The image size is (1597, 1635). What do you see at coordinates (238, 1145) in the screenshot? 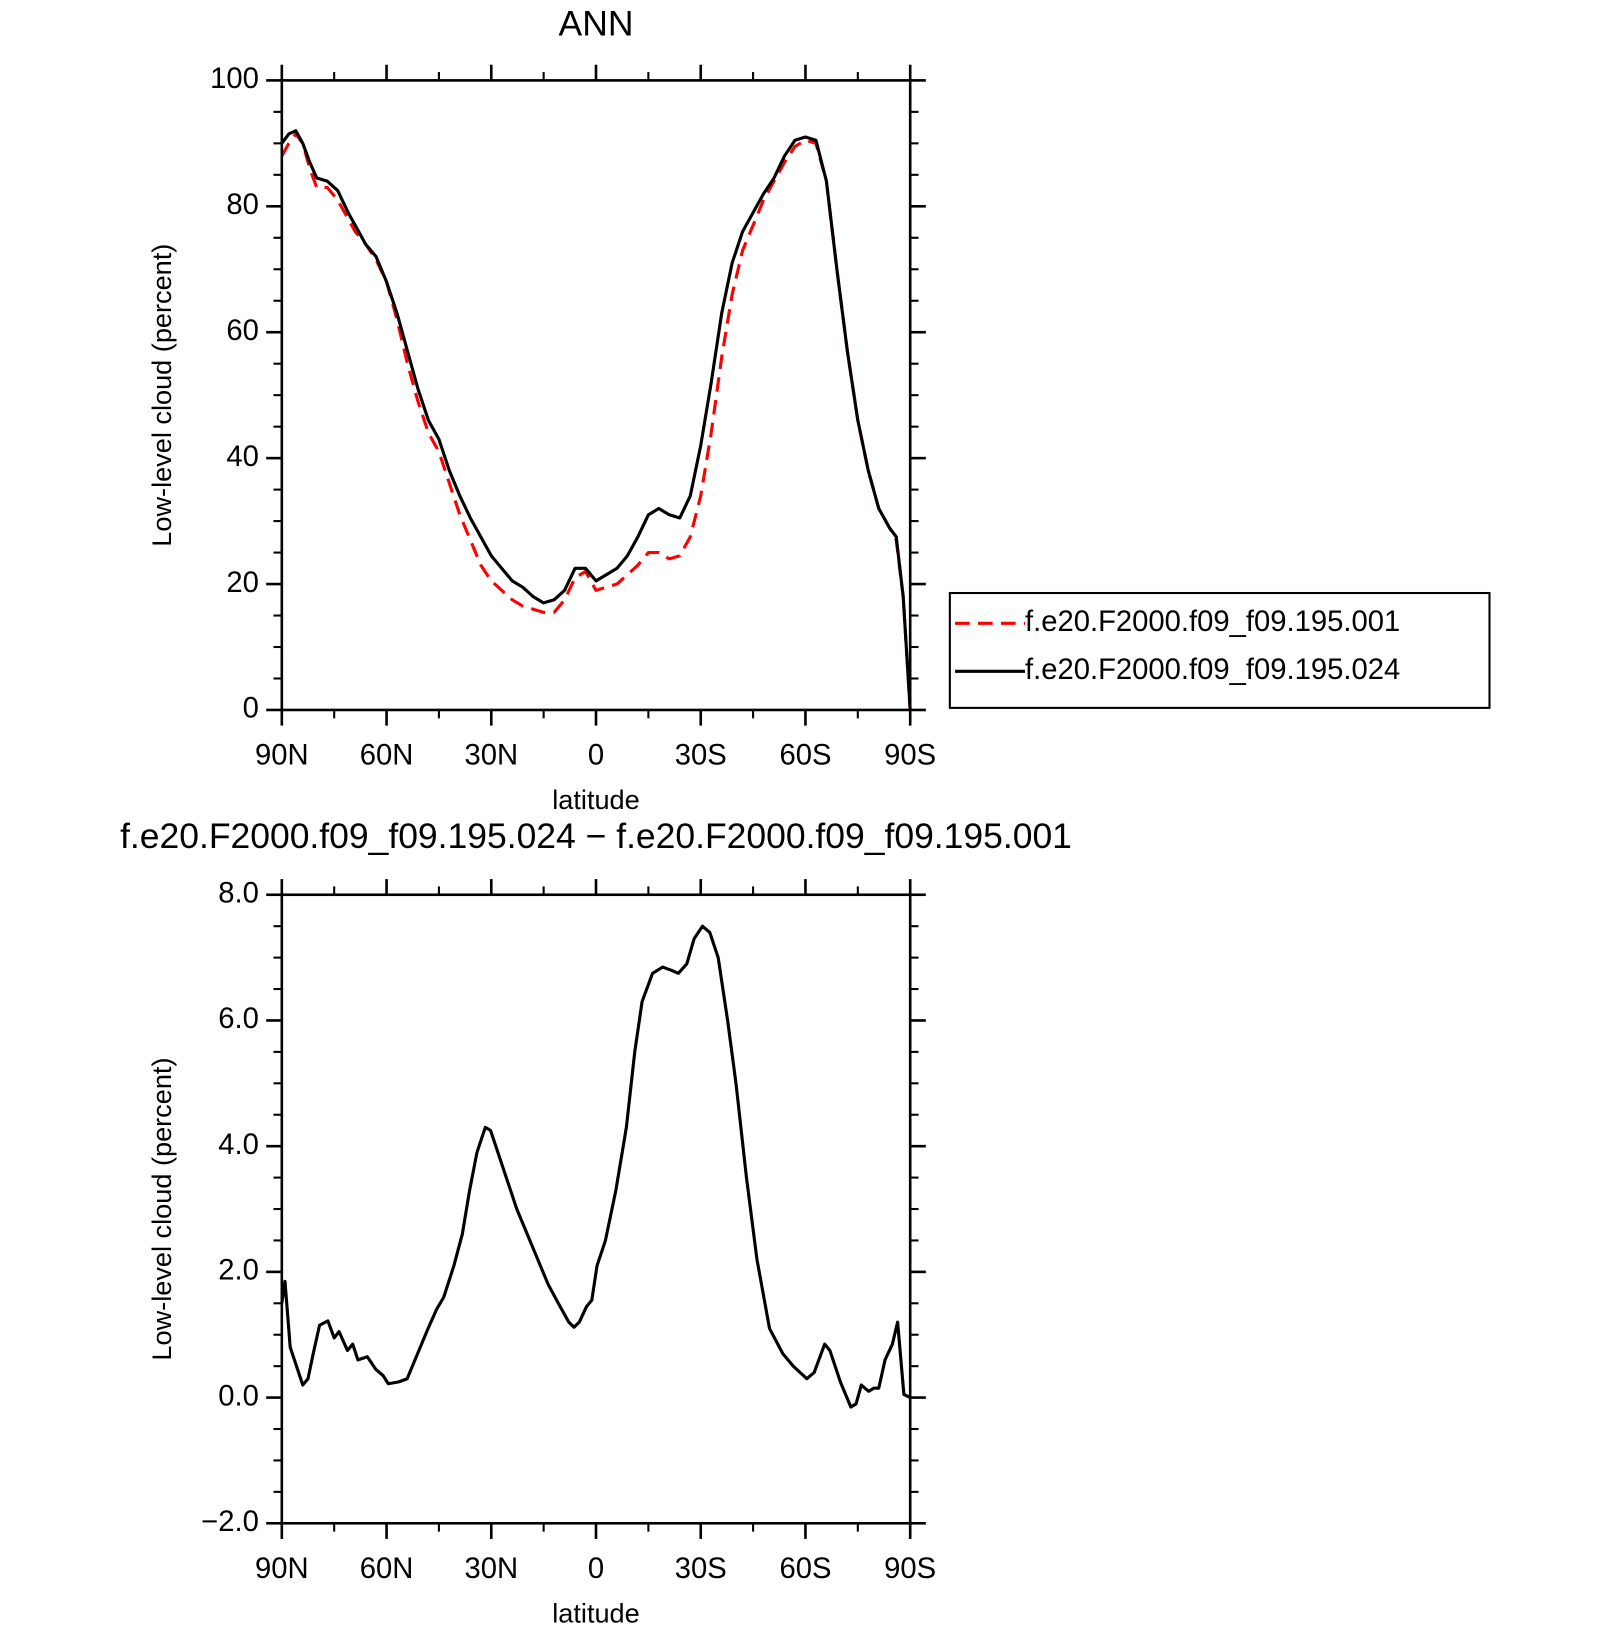
I see `y-tick-label: 4.0` at bounding box center [238, 1145].